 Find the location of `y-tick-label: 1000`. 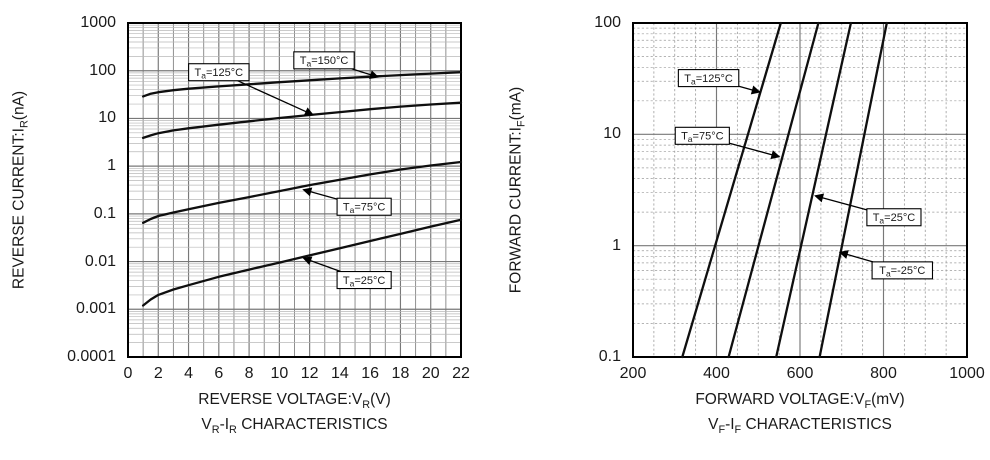

y-tick-label: 1000 is located at coordinates (98, 22).